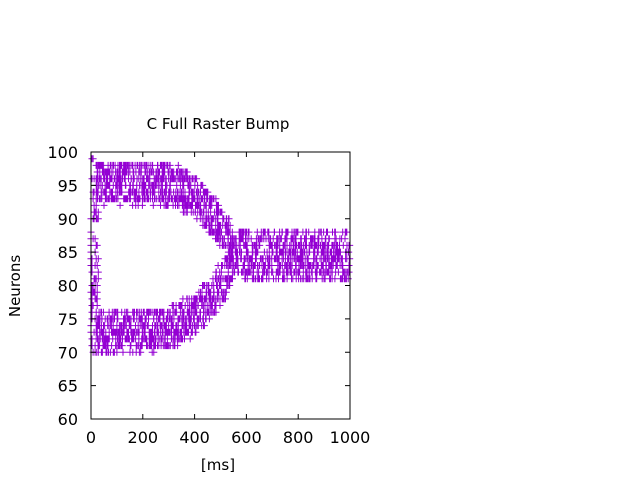 The width and height of the screenshot is (640, 480). Describe the element at coordinates (218, 465) in the screenshot. I see `x-axis-label: [ms]` at that location.